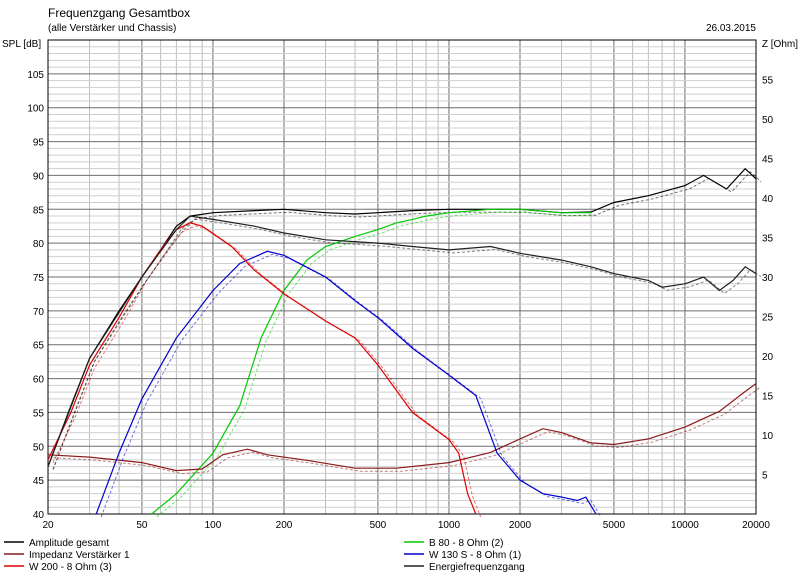 The image size is (800, 577). I want to click on chart-date: 26.03.2015, so click(731, 28).